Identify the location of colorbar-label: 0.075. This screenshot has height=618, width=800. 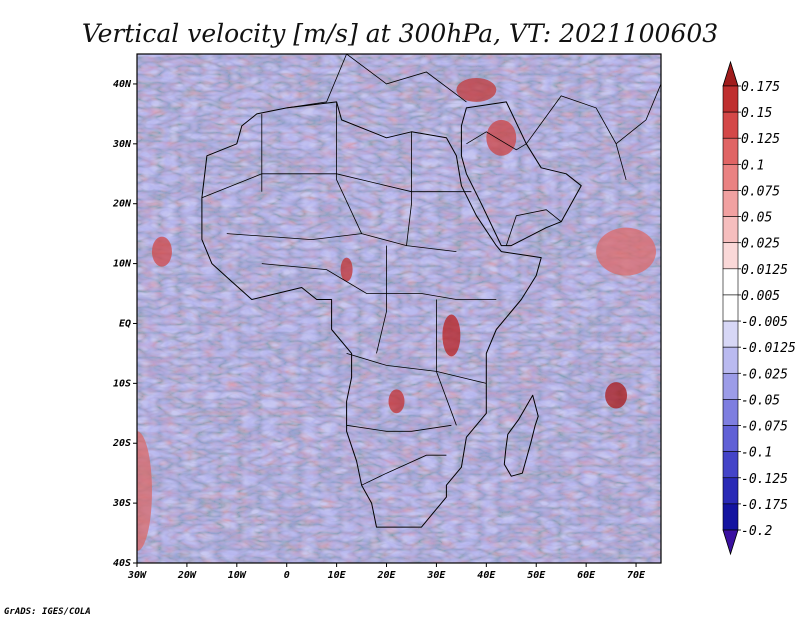
(760, 191).